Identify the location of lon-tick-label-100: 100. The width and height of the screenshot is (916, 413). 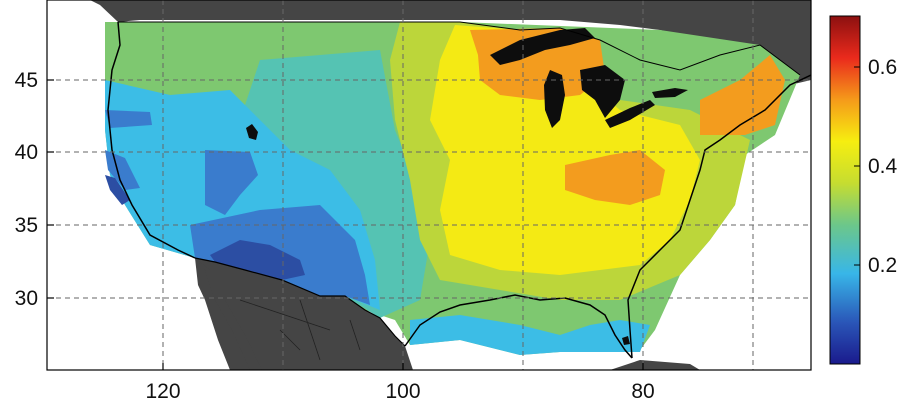
(402, 391).